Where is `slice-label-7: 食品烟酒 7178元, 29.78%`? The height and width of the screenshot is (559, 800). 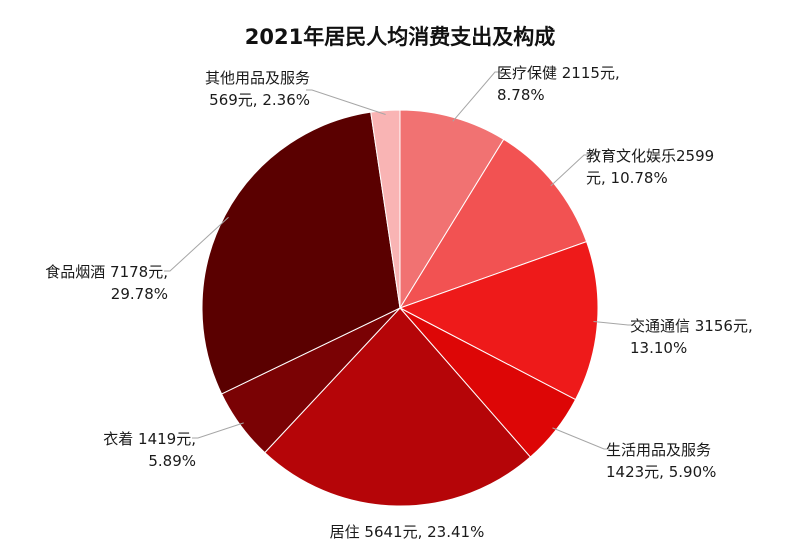 slice-label-7: 食品烟酒 7178元, 29.78% is located at coordinates (106, 283).